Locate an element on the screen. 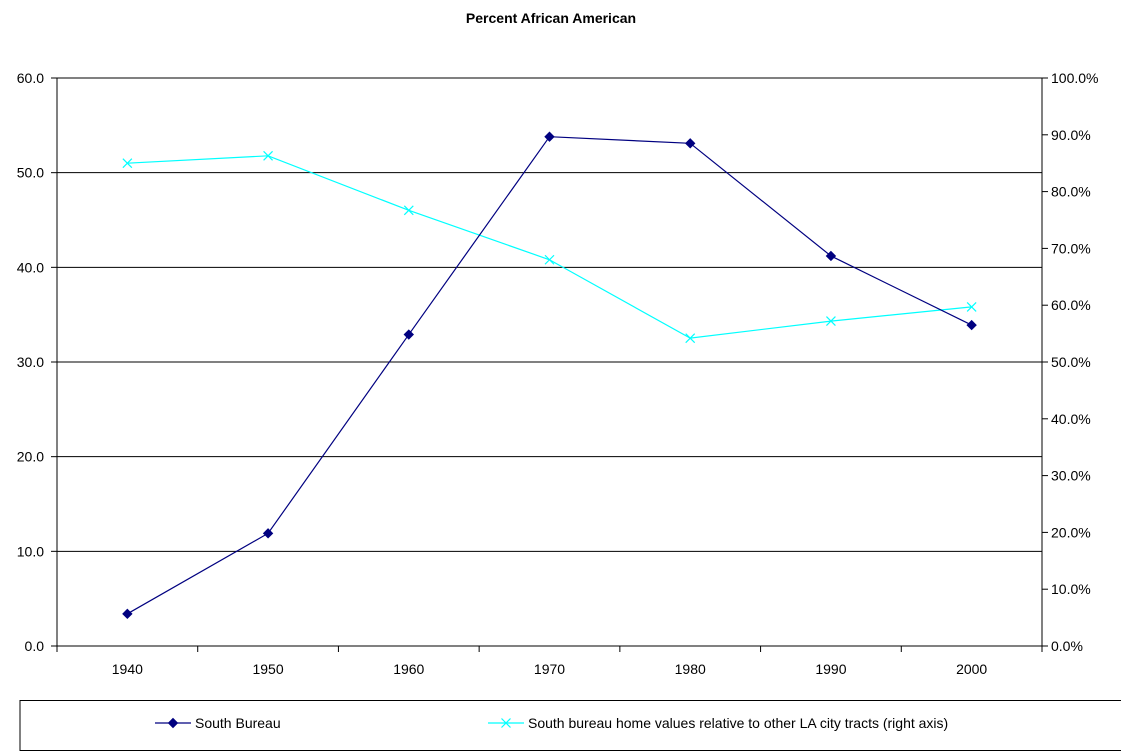  x-tick-label: 1990 is located at coordinates (830, 669).